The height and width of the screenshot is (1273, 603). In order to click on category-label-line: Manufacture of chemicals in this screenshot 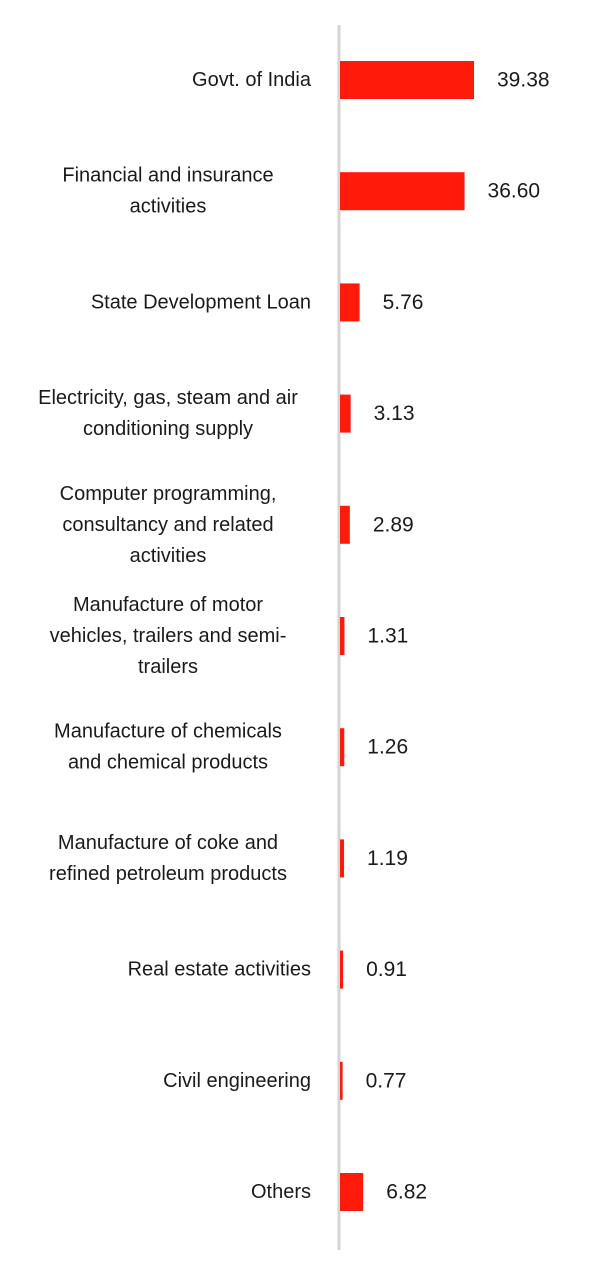, I will do `click(168, 732)`.